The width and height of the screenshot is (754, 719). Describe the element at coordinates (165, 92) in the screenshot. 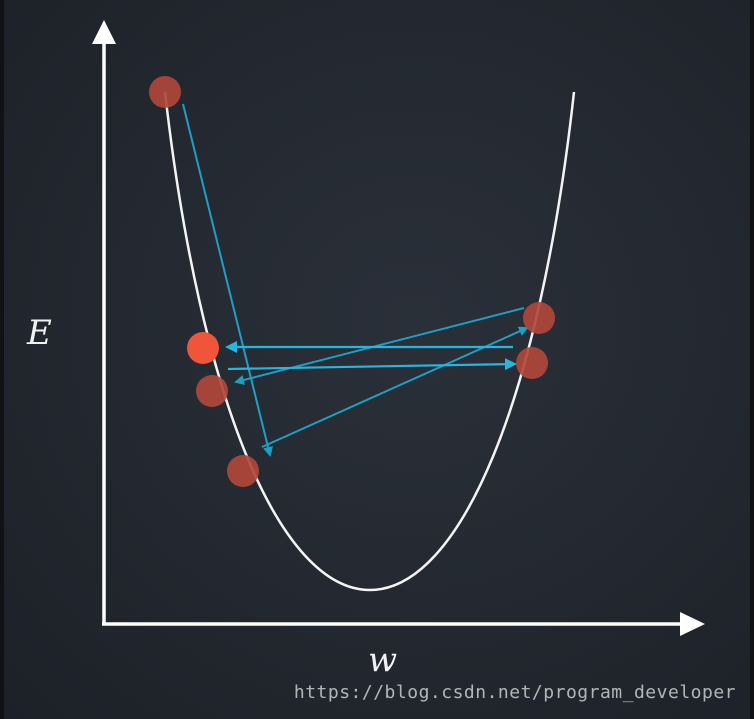

I see `step-point-start` at that location.